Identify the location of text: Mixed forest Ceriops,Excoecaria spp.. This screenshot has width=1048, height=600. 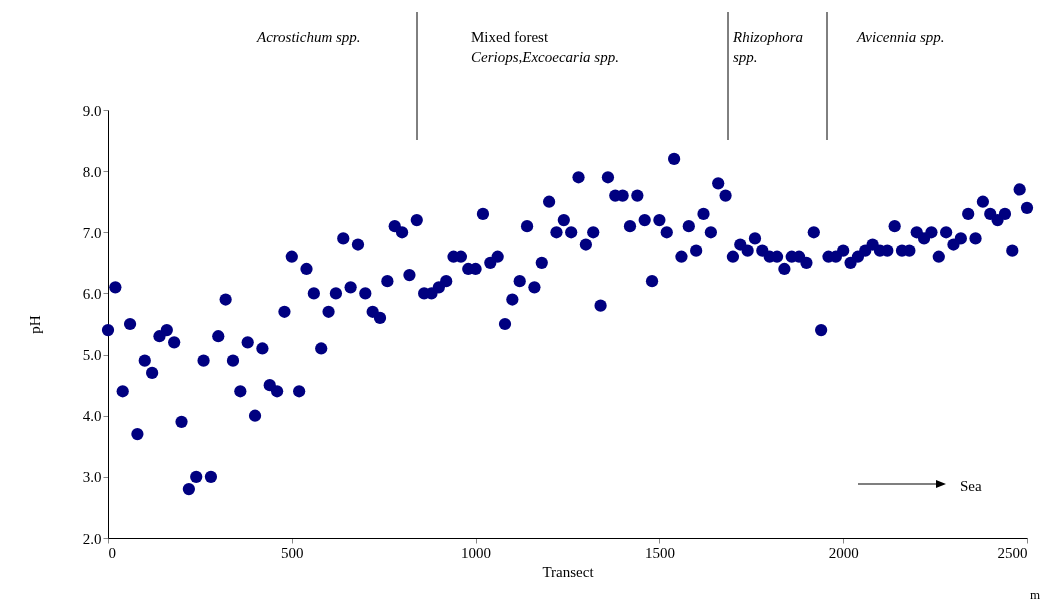
(545, 47).